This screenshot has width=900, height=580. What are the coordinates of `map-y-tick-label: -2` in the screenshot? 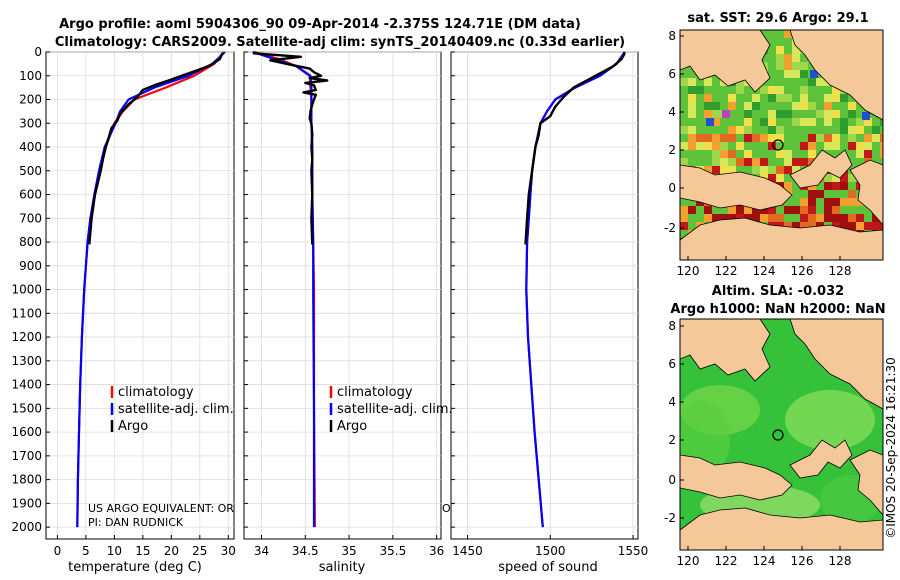 It's located at (670, 228).